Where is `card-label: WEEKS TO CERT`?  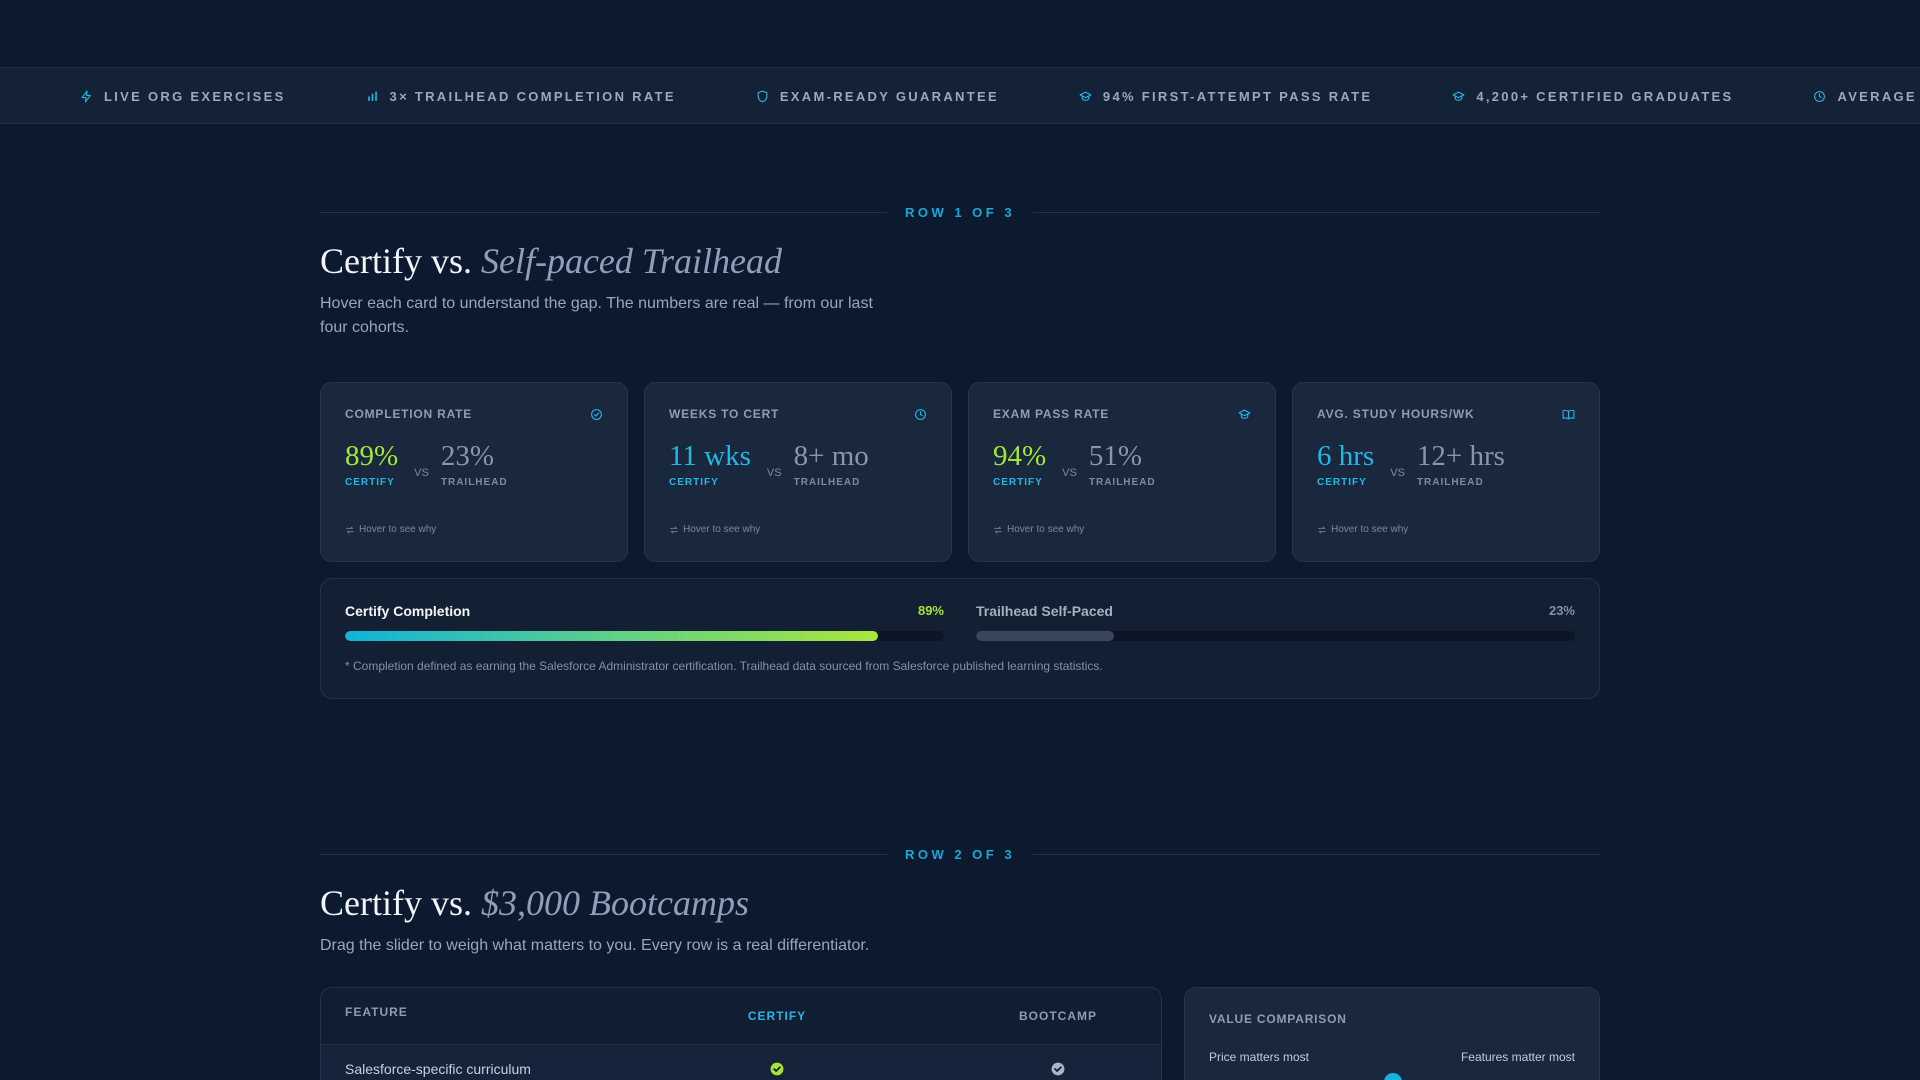
card-label: WEEKS TO CERT is located at coordinates (724, 414).